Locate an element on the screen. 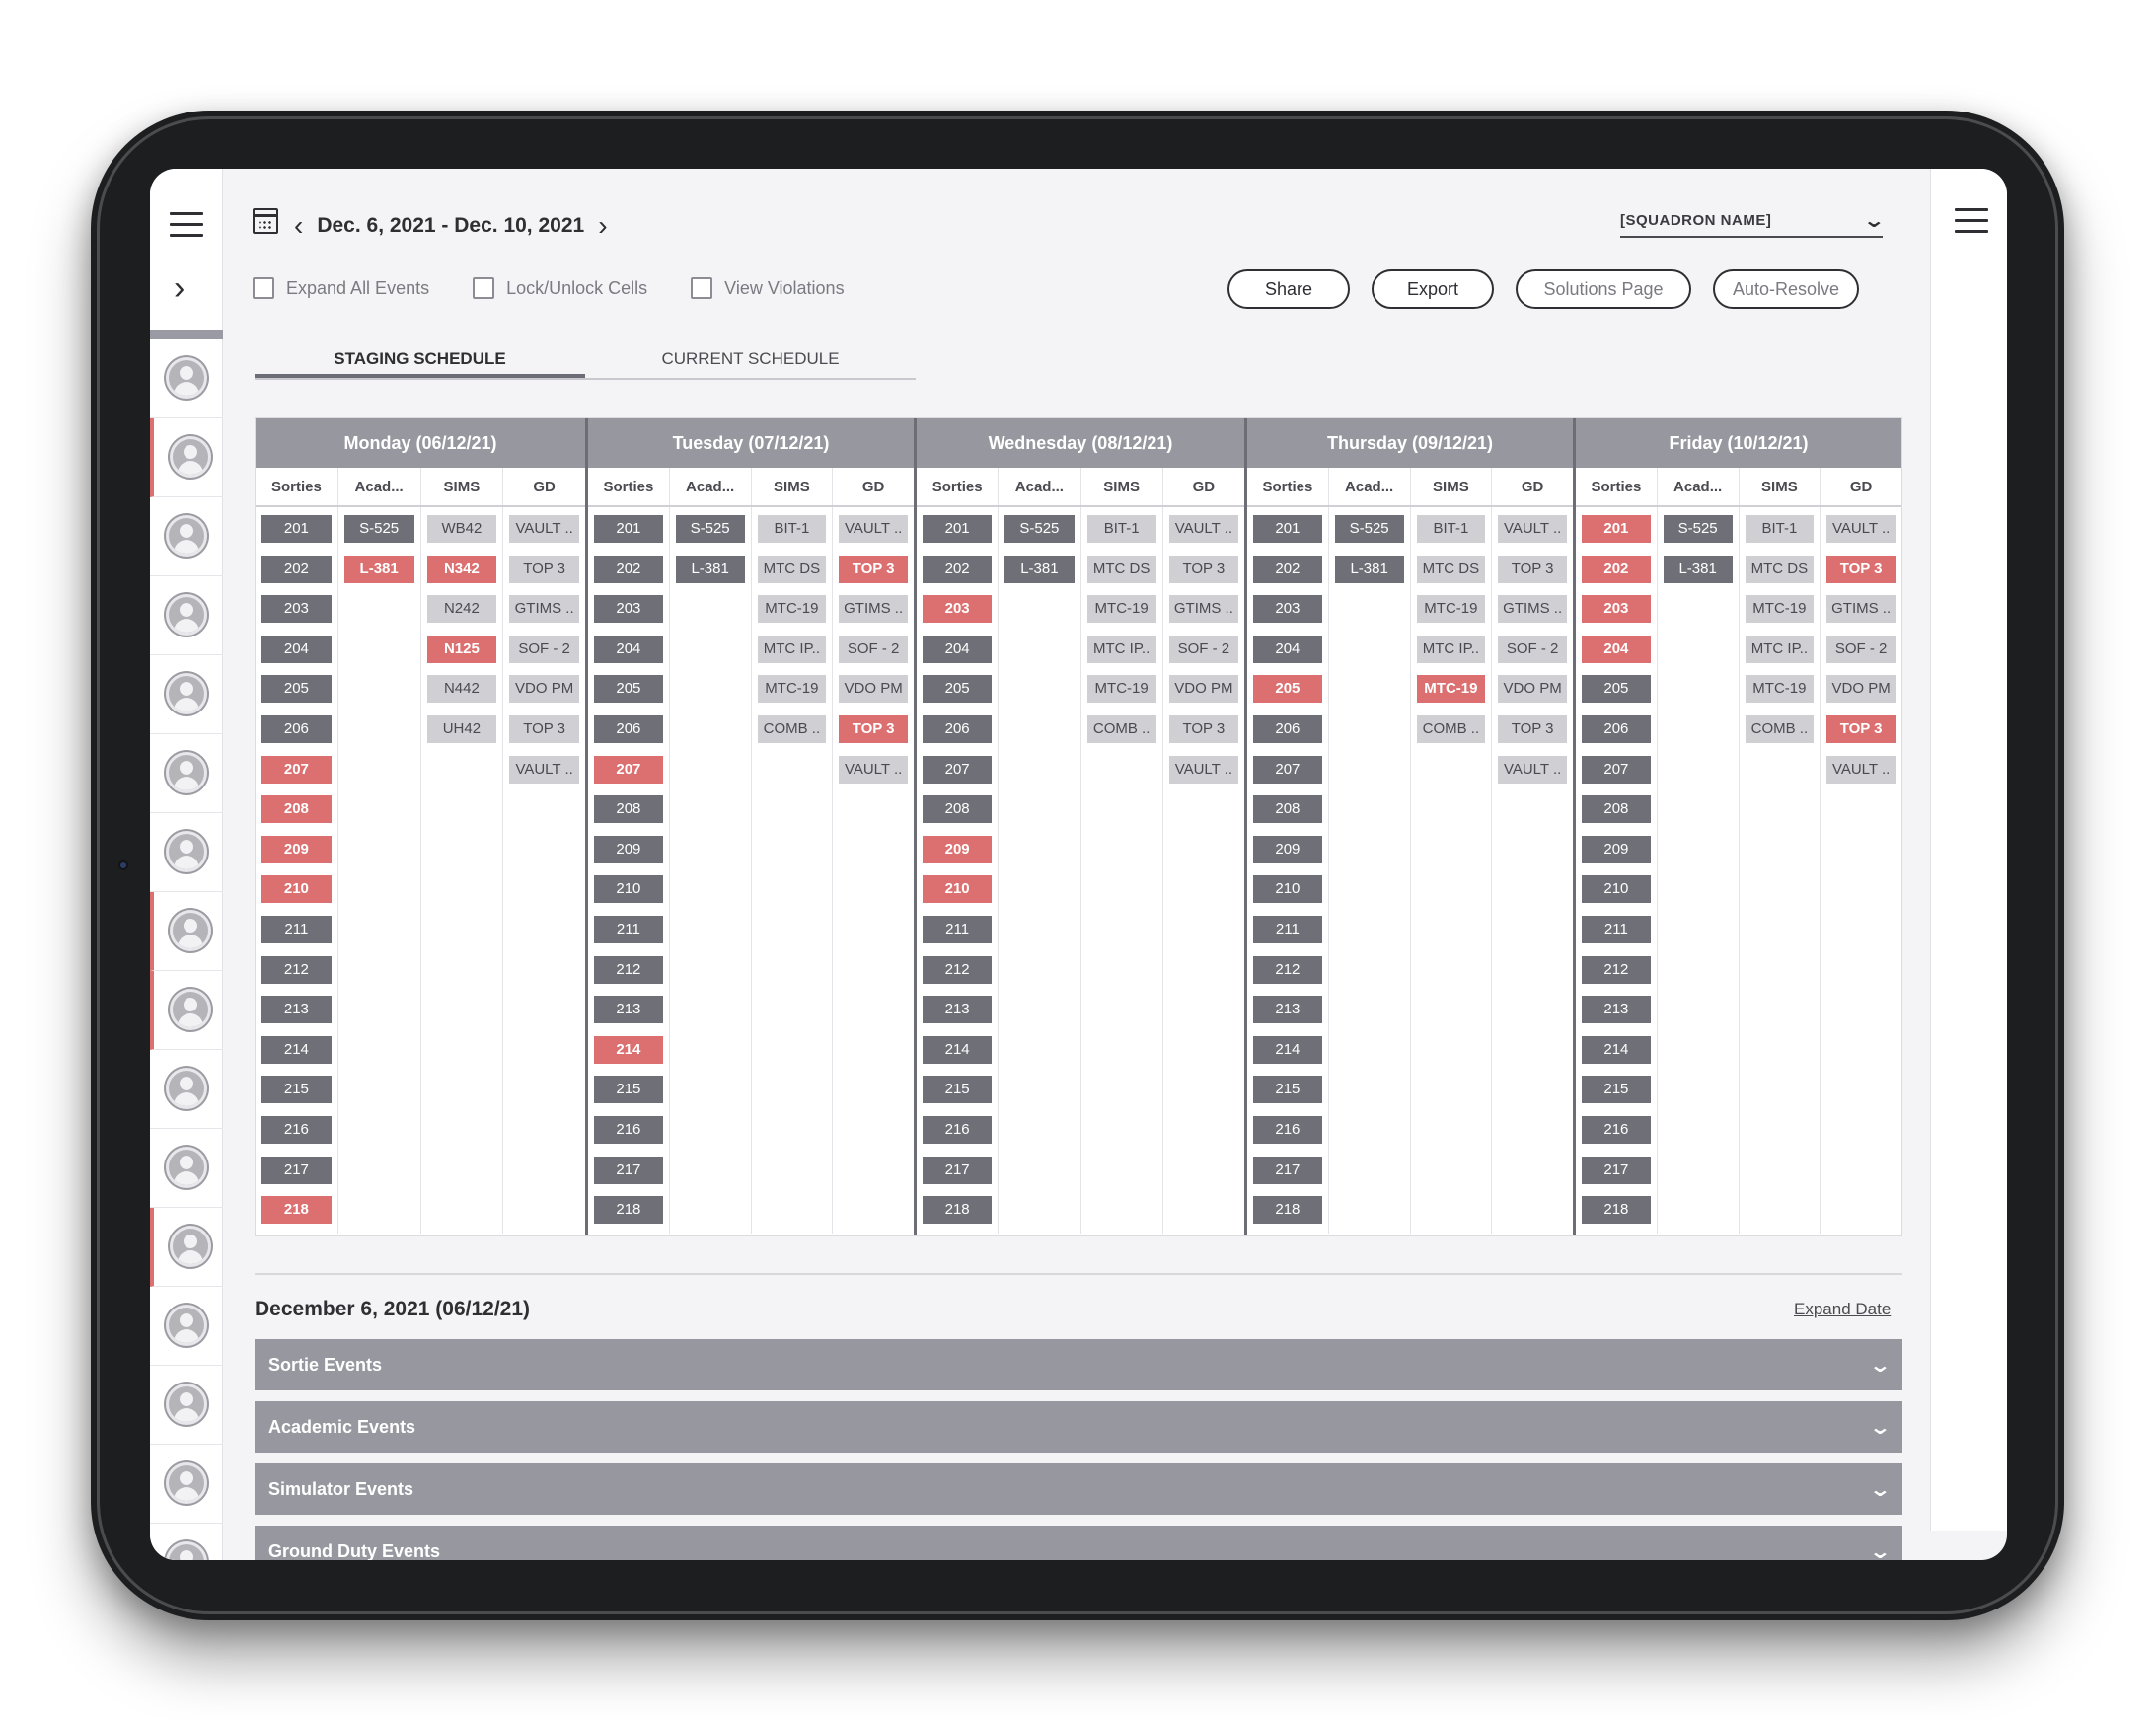 The image size is (2156, 1721). sim-cell: WB42 is located at coordinates (461, 529).